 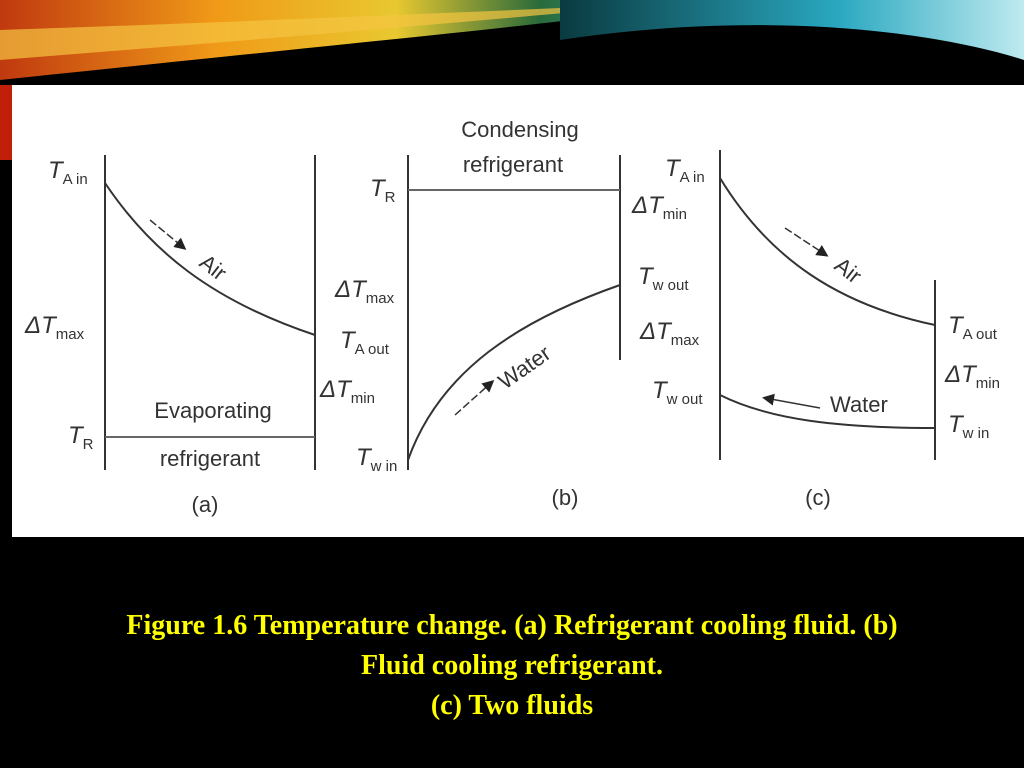 I want to click on panel-label: (b), so click(x=565, y=497).